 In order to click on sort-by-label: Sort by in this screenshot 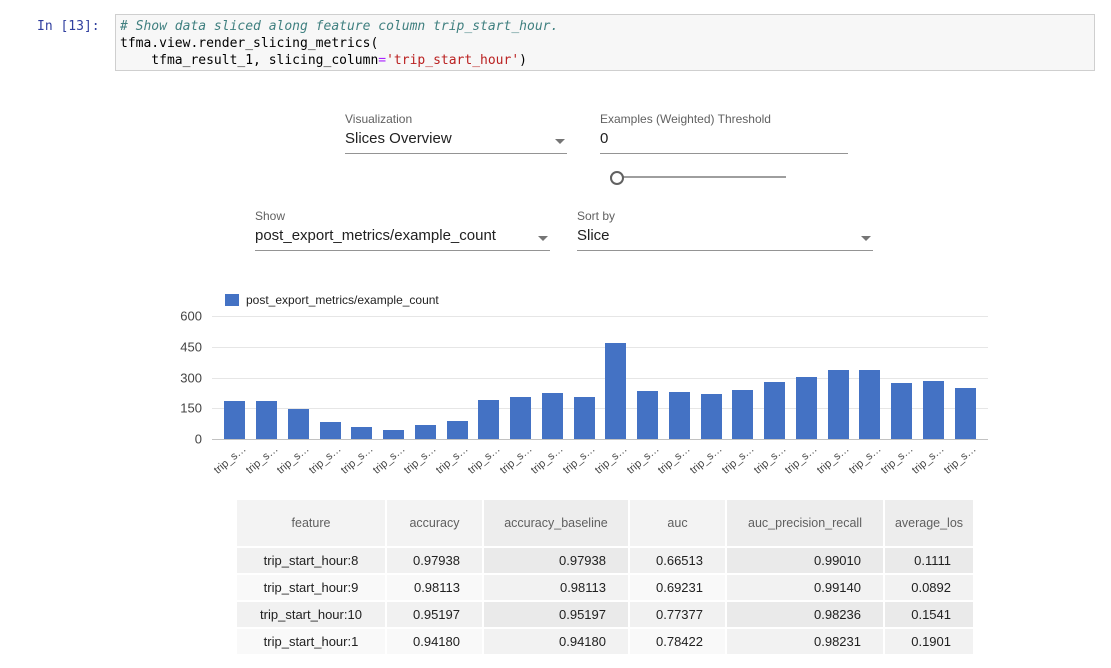, I will do `click(596, 216)`.